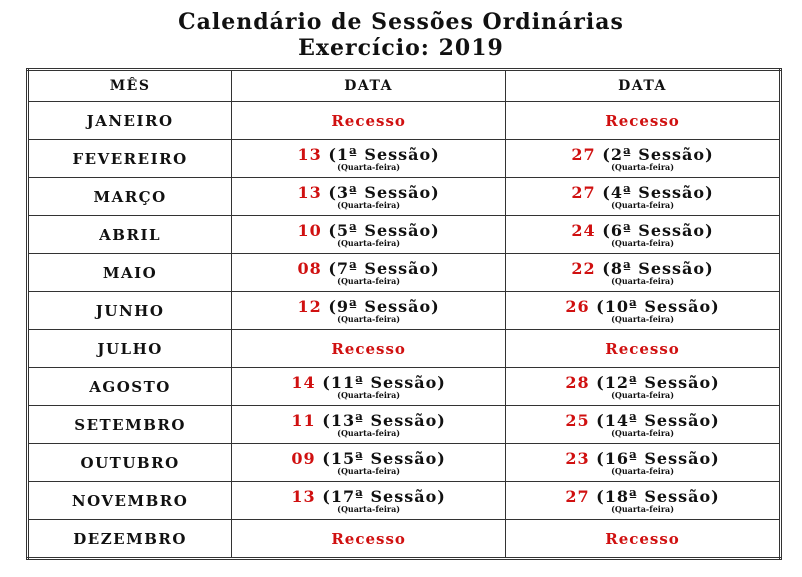 The image size is (802, 577). I want to click on session-number: (12ª Sessão), so click(654, 382).